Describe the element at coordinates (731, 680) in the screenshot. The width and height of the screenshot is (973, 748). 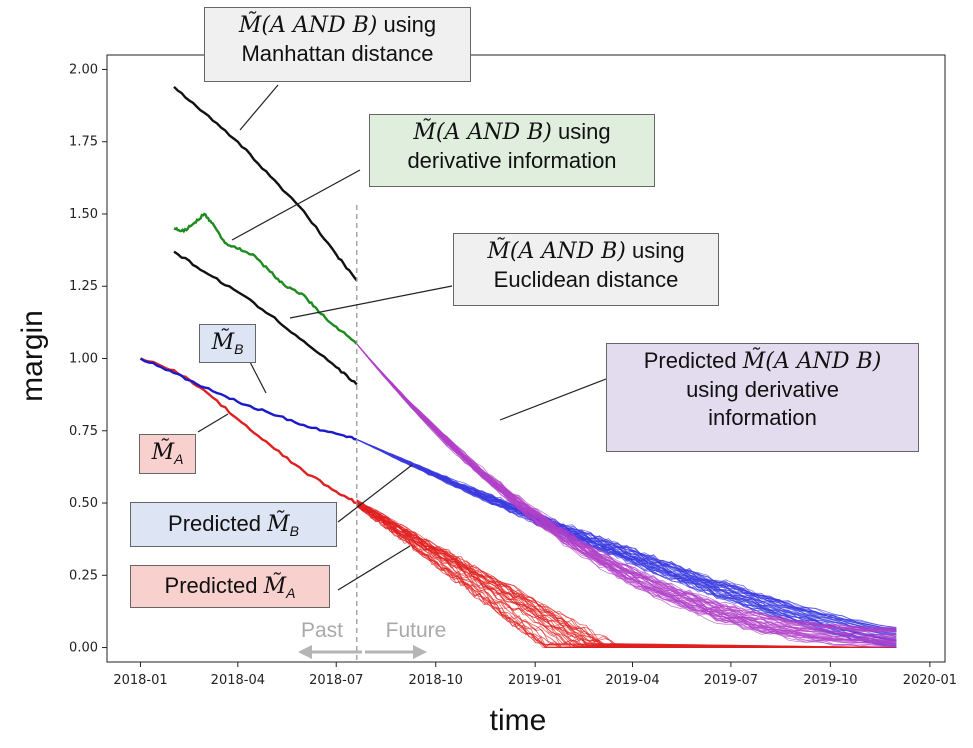
I see `x-tick-label: 2019-07` at that location.